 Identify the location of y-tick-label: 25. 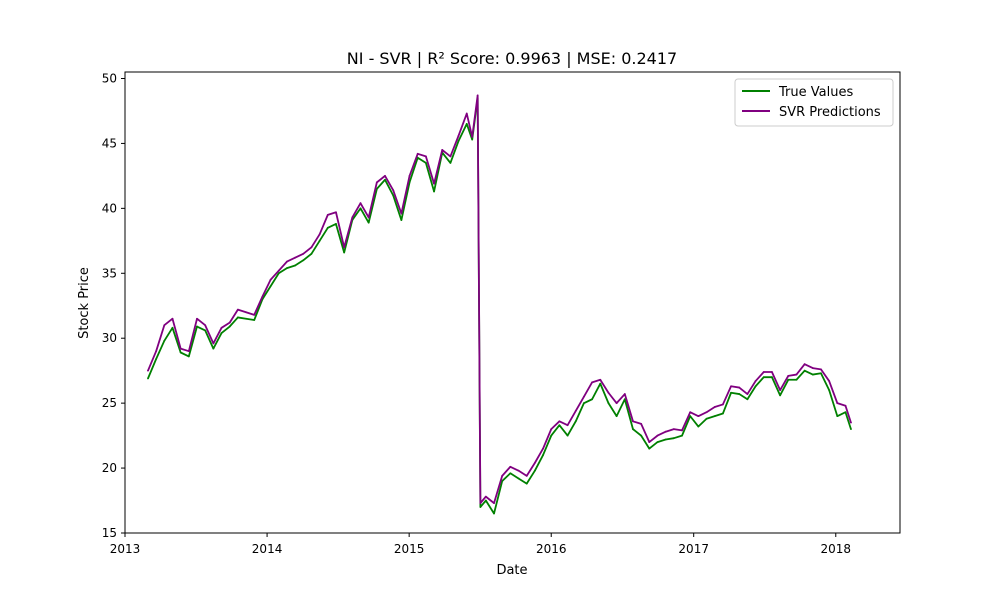
(109, 403).